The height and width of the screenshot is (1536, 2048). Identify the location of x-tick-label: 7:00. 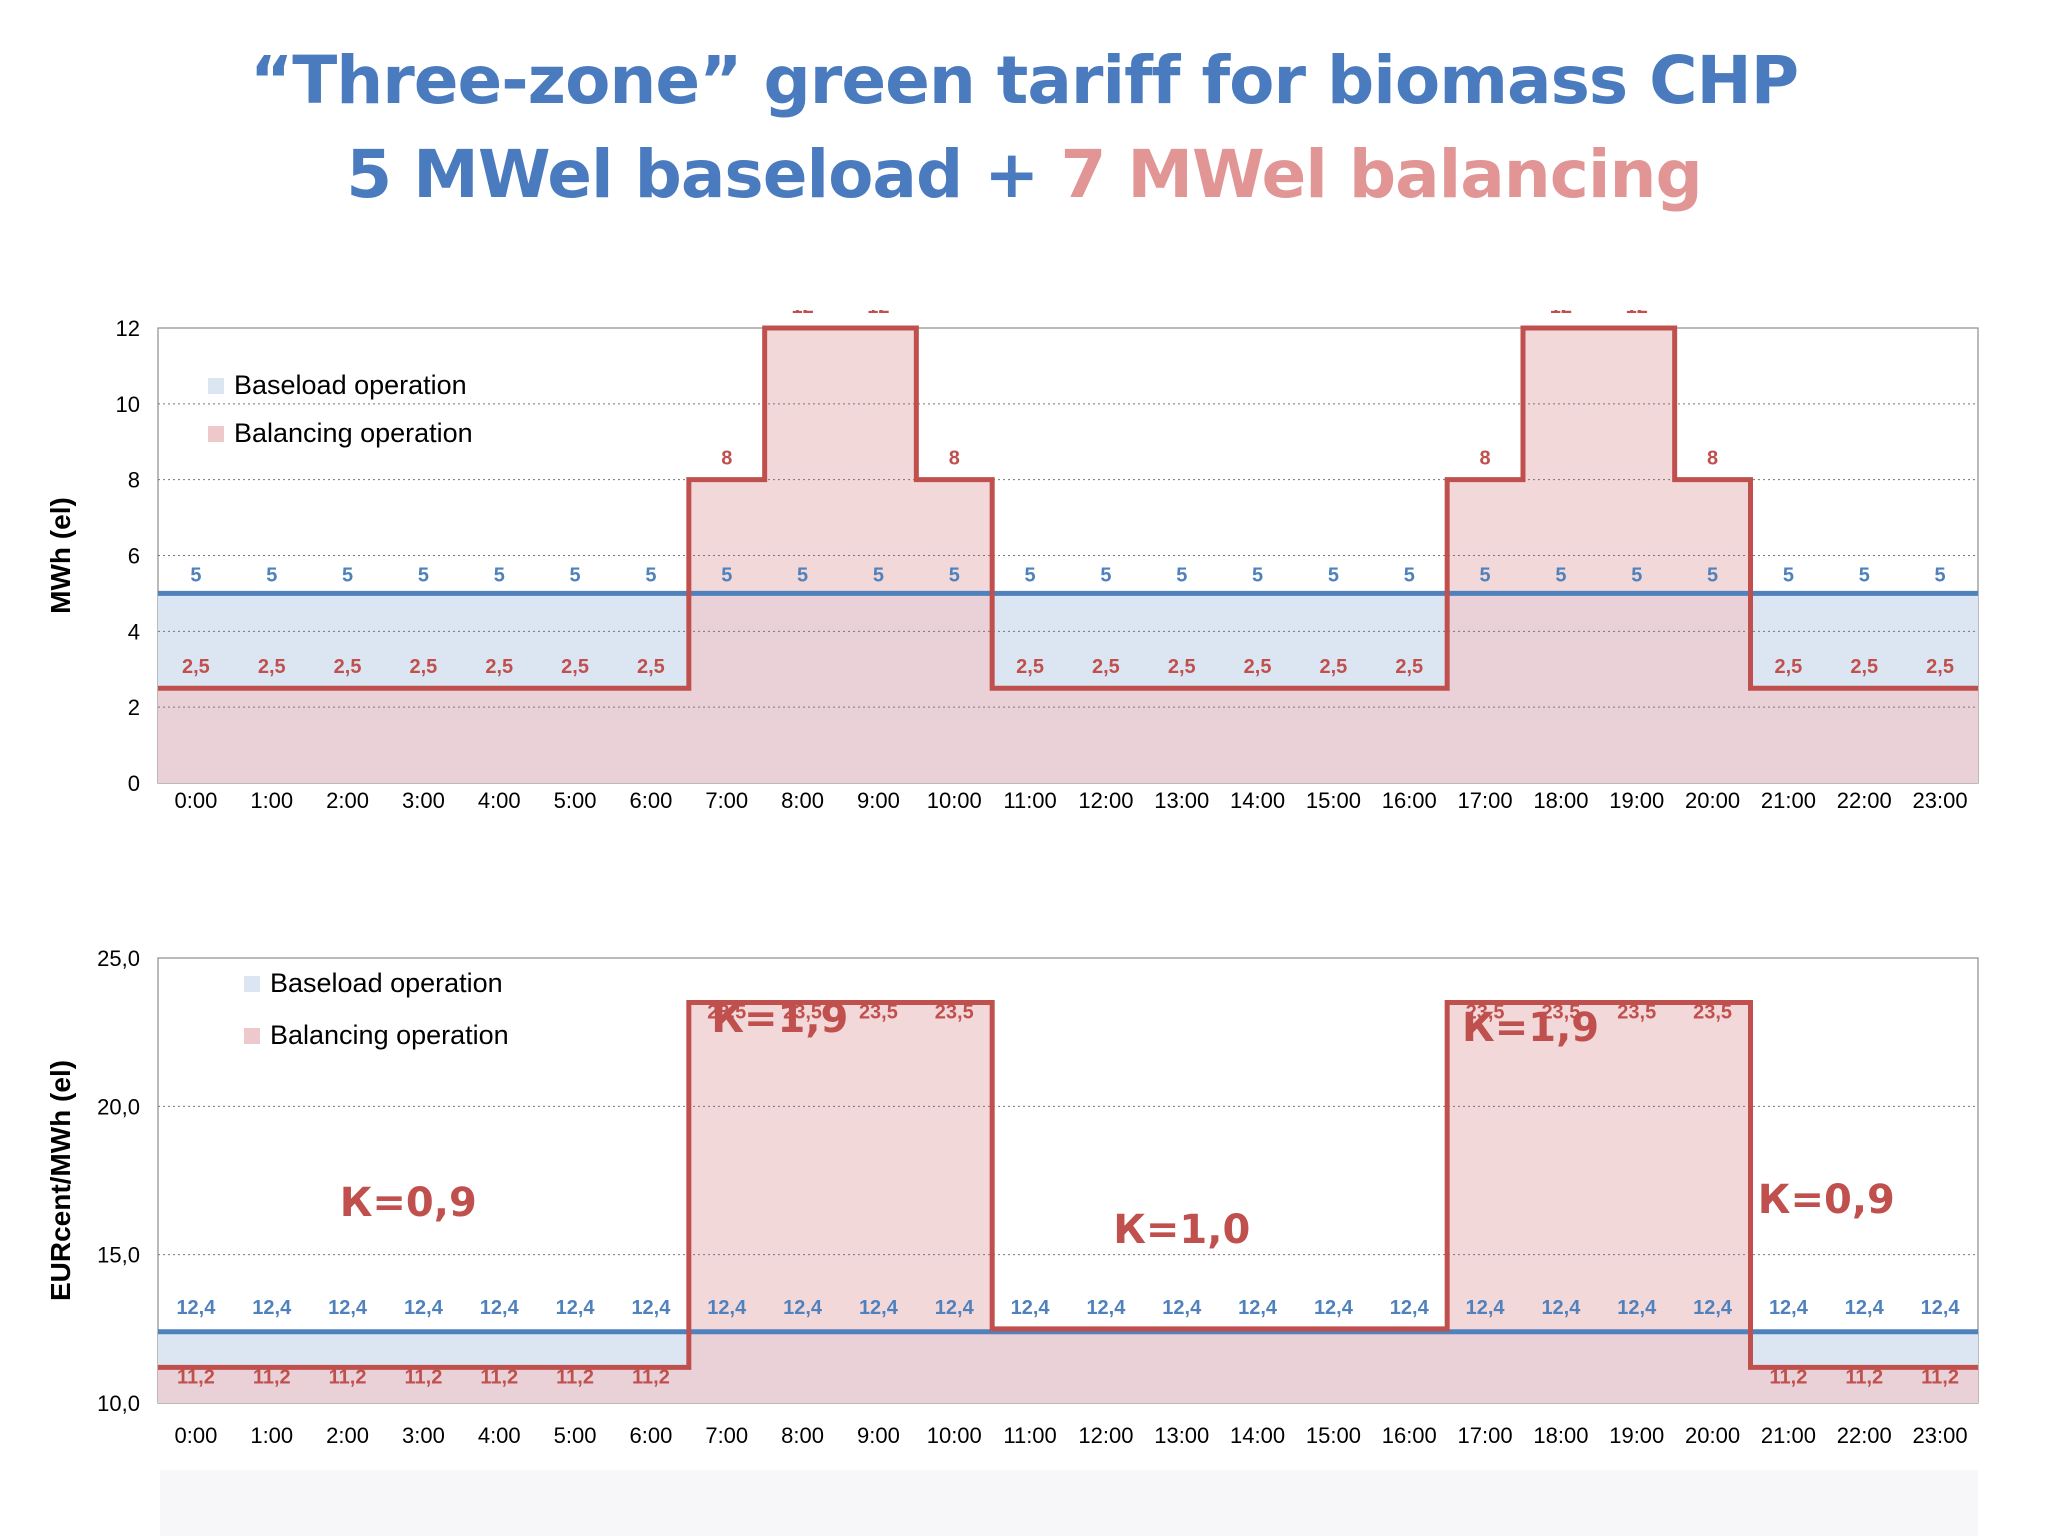
(726, 1435).